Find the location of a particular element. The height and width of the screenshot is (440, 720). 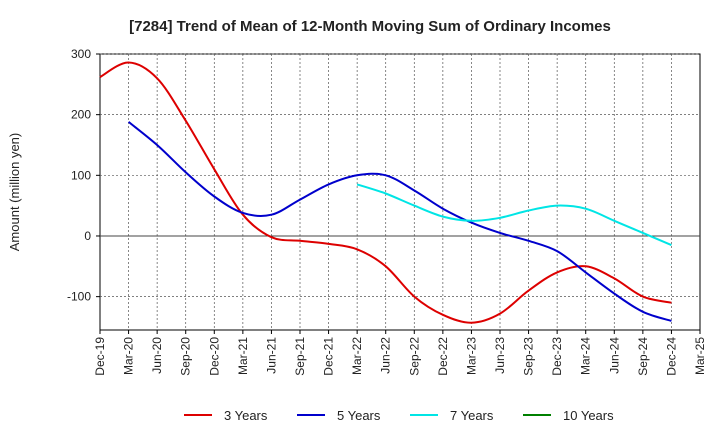

y-tick-label: 200 is located at coordinates (81, 115).